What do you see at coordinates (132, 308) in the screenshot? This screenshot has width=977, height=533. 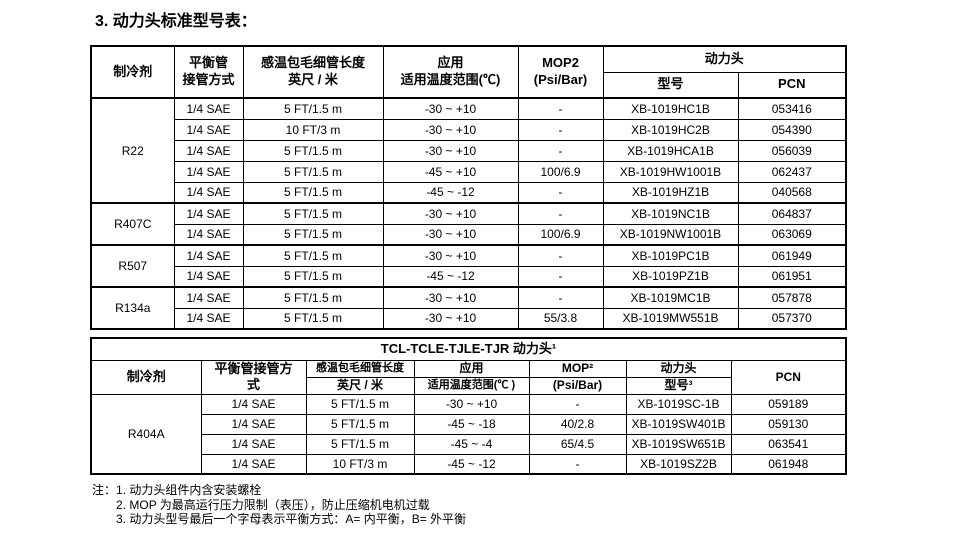 I see `cell-refrigerant: R134a` at bounding box center [132, 308].